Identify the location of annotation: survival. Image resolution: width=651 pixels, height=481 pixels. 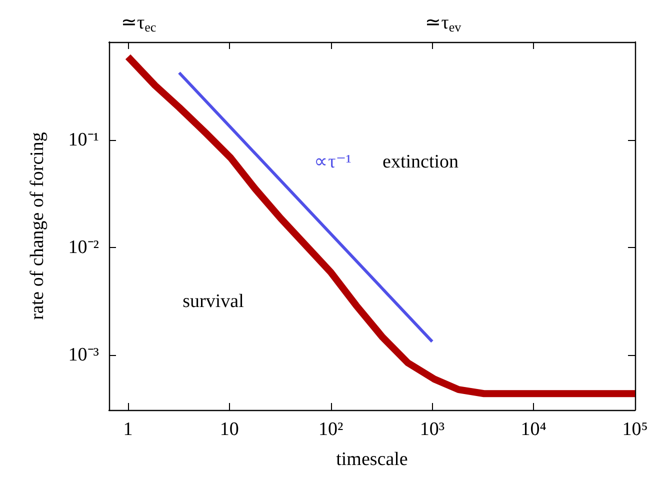
(213, 301).